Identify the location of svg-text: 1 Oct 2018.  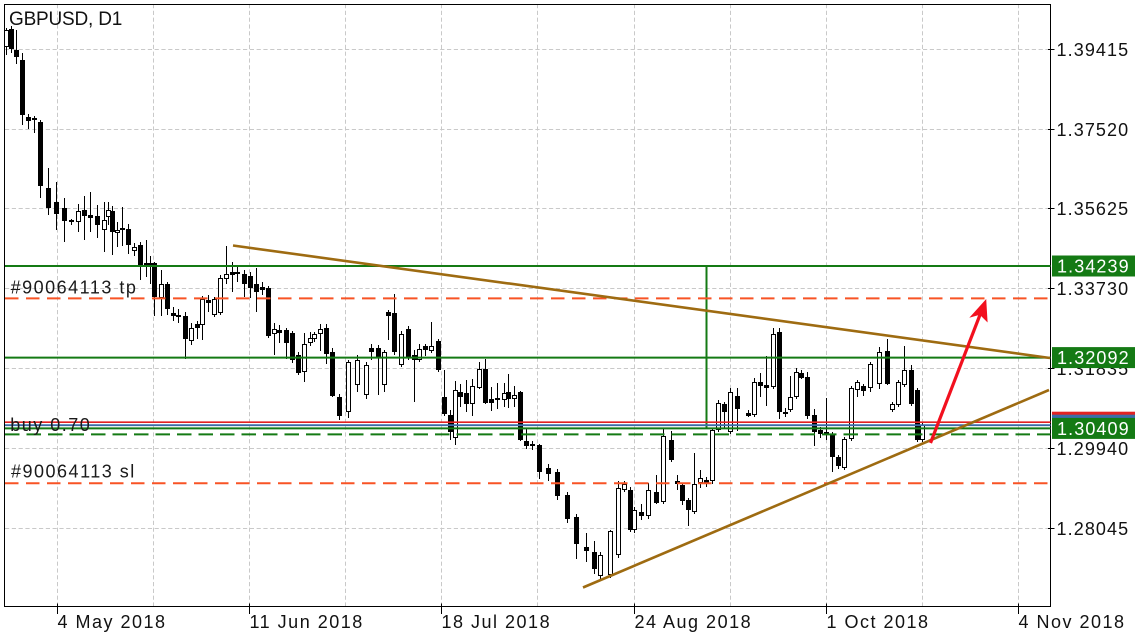
(878, 622).